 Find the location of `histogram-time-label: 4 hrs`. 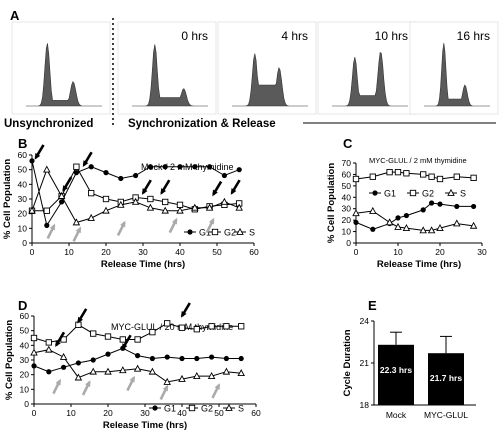

histogram-time-label: 4 hrs is located at coordinates (294, 36).